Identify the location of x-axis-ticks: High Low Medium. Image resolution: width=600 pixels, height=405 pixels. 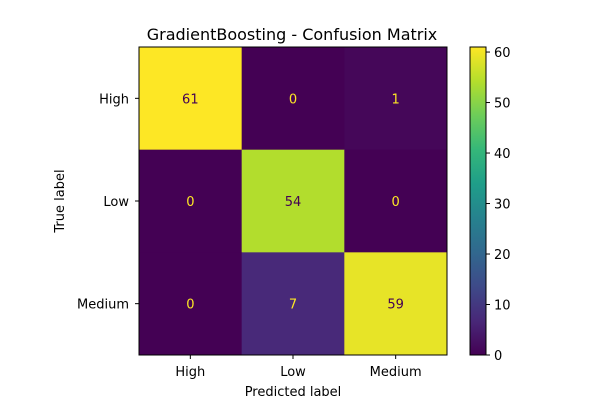
(298, 367).